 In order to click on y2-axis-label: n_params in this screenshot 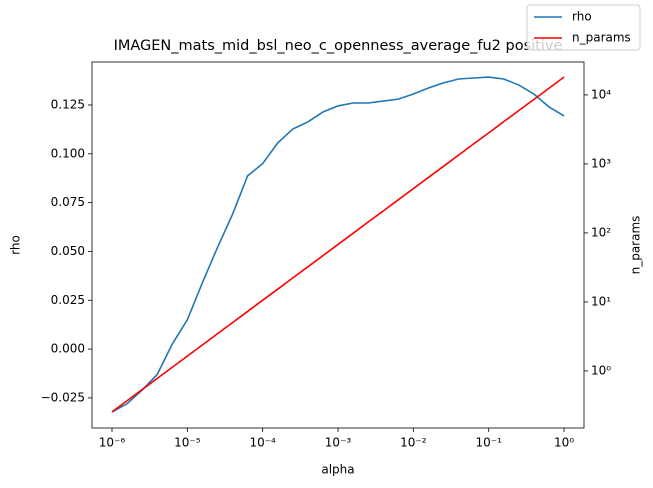, I will do `click(636, 245)`.